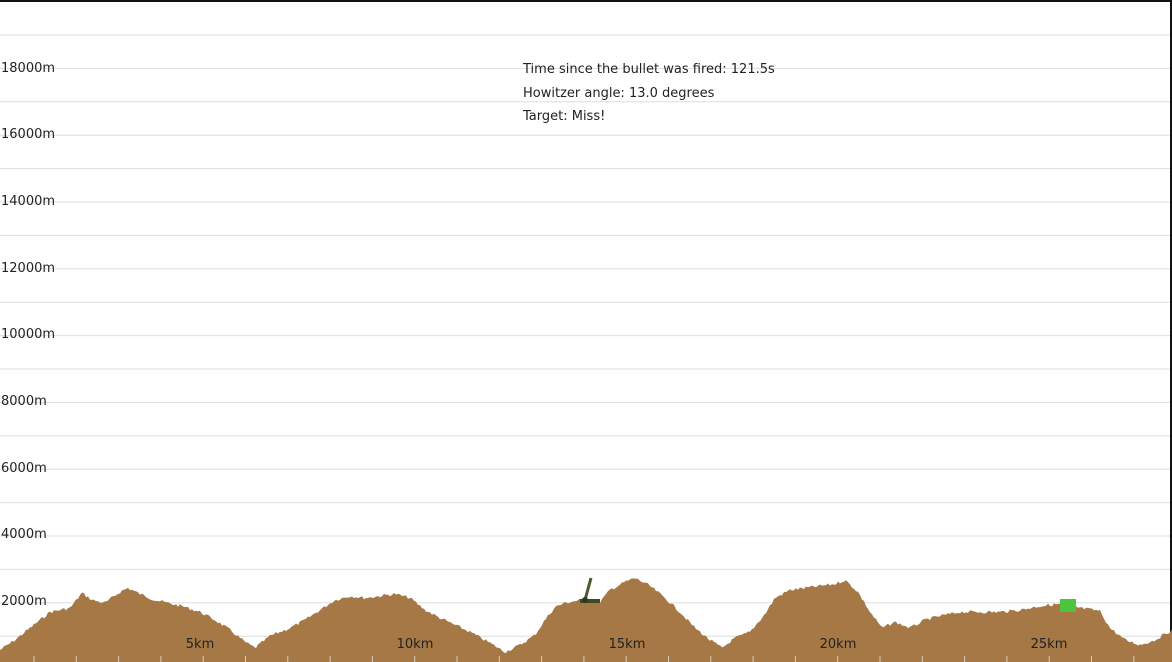 Image resolution: width=1172 pixels, height=662 pixels. Describe the element at coordinates (1068, 605) in the screenshot. I see `target-marker-icon` at that location.